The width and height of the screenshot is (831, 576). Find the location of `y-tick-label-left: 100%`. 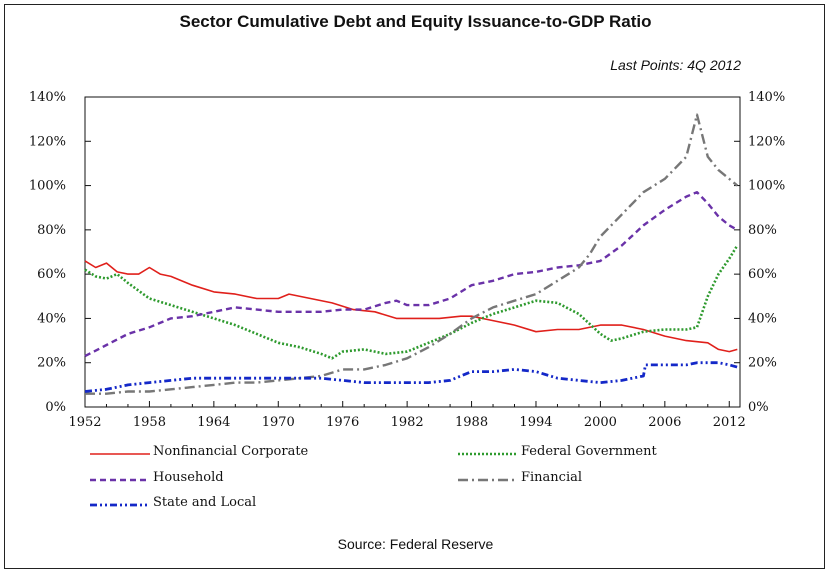

y-tick-label-left: 100% is located at coordinates (47, 186).